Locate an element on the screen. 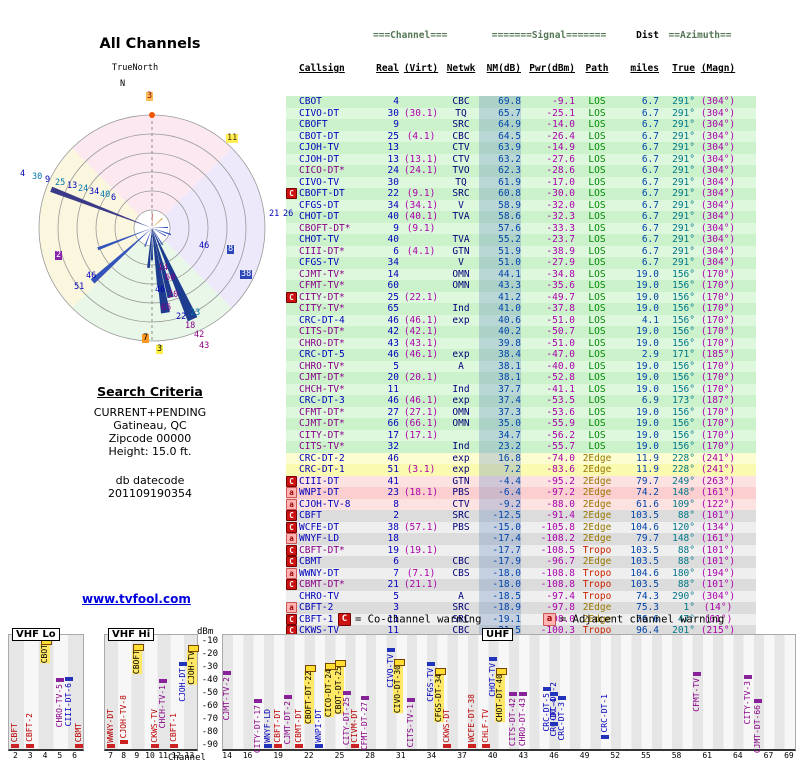 The height and width of the screenshot is (768, 800). cell-true-azimuth: 148° is located at coordinates (683, 492).